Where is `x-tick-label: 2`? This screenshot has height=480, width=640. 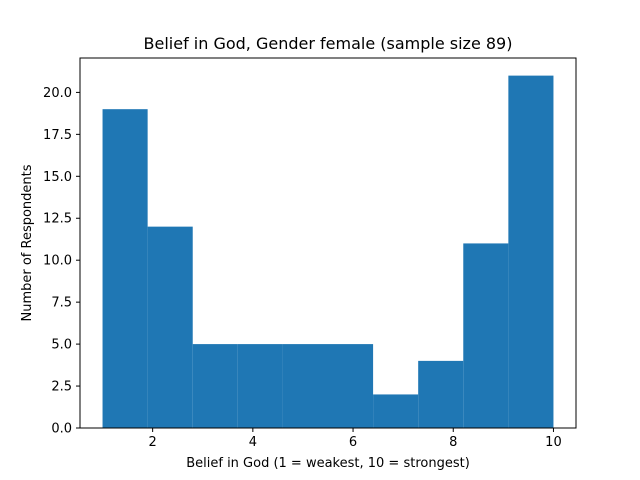 x-tick-label: 2 is located at coordinates (153, 442).